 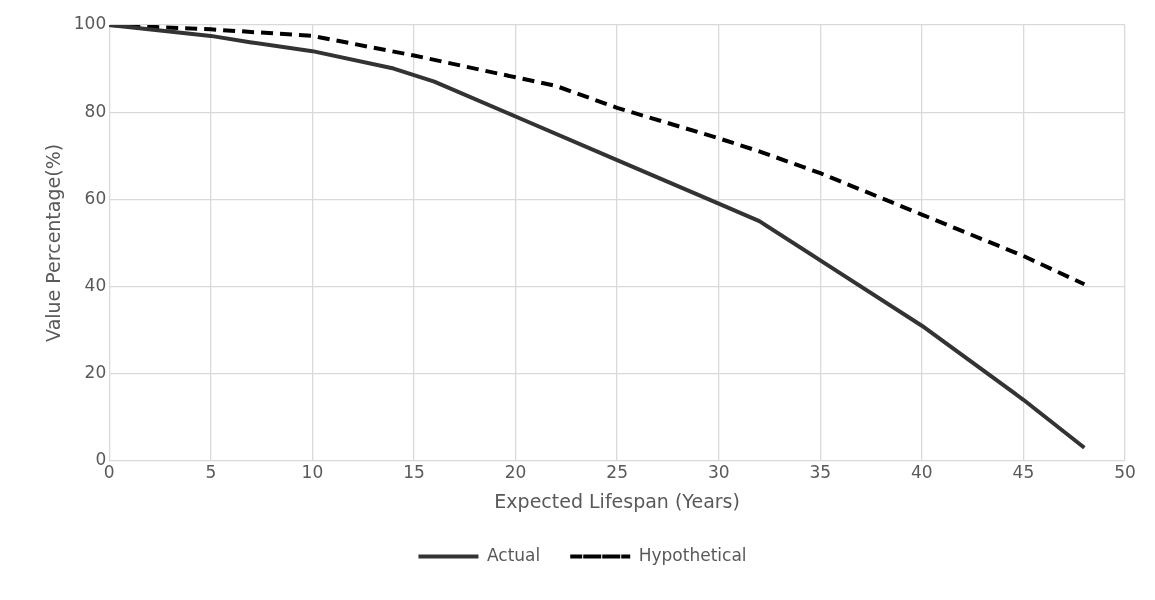 What do you see at coordinates (718, 472) in the screenshot?
I see `x-tick-label: 30` at bounding box center [718, 472].